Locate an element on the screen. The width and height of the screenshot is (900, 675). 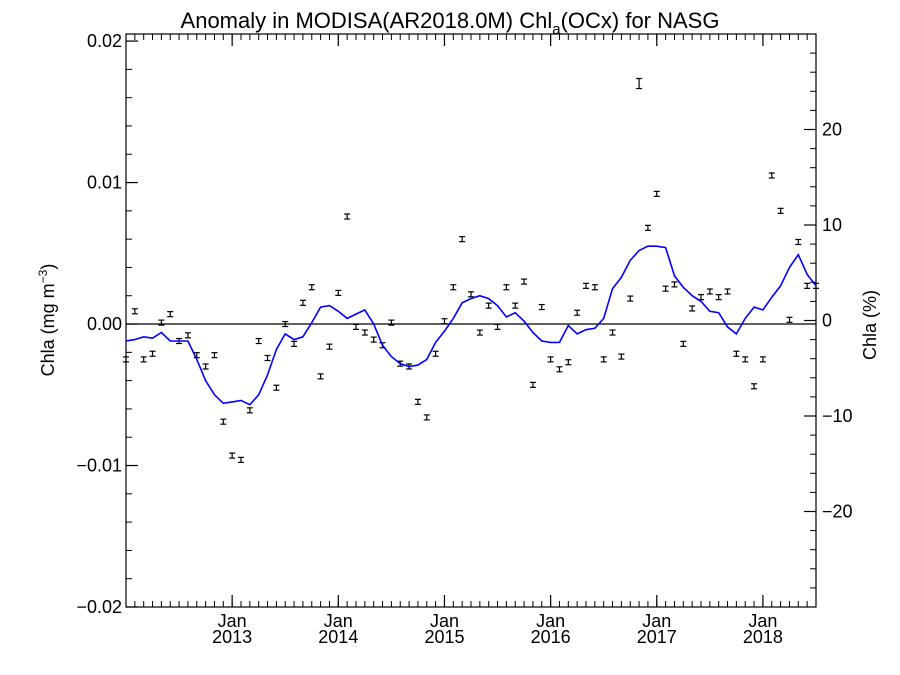
y2-tick-label: 10 is located at coordinates (832, 225).